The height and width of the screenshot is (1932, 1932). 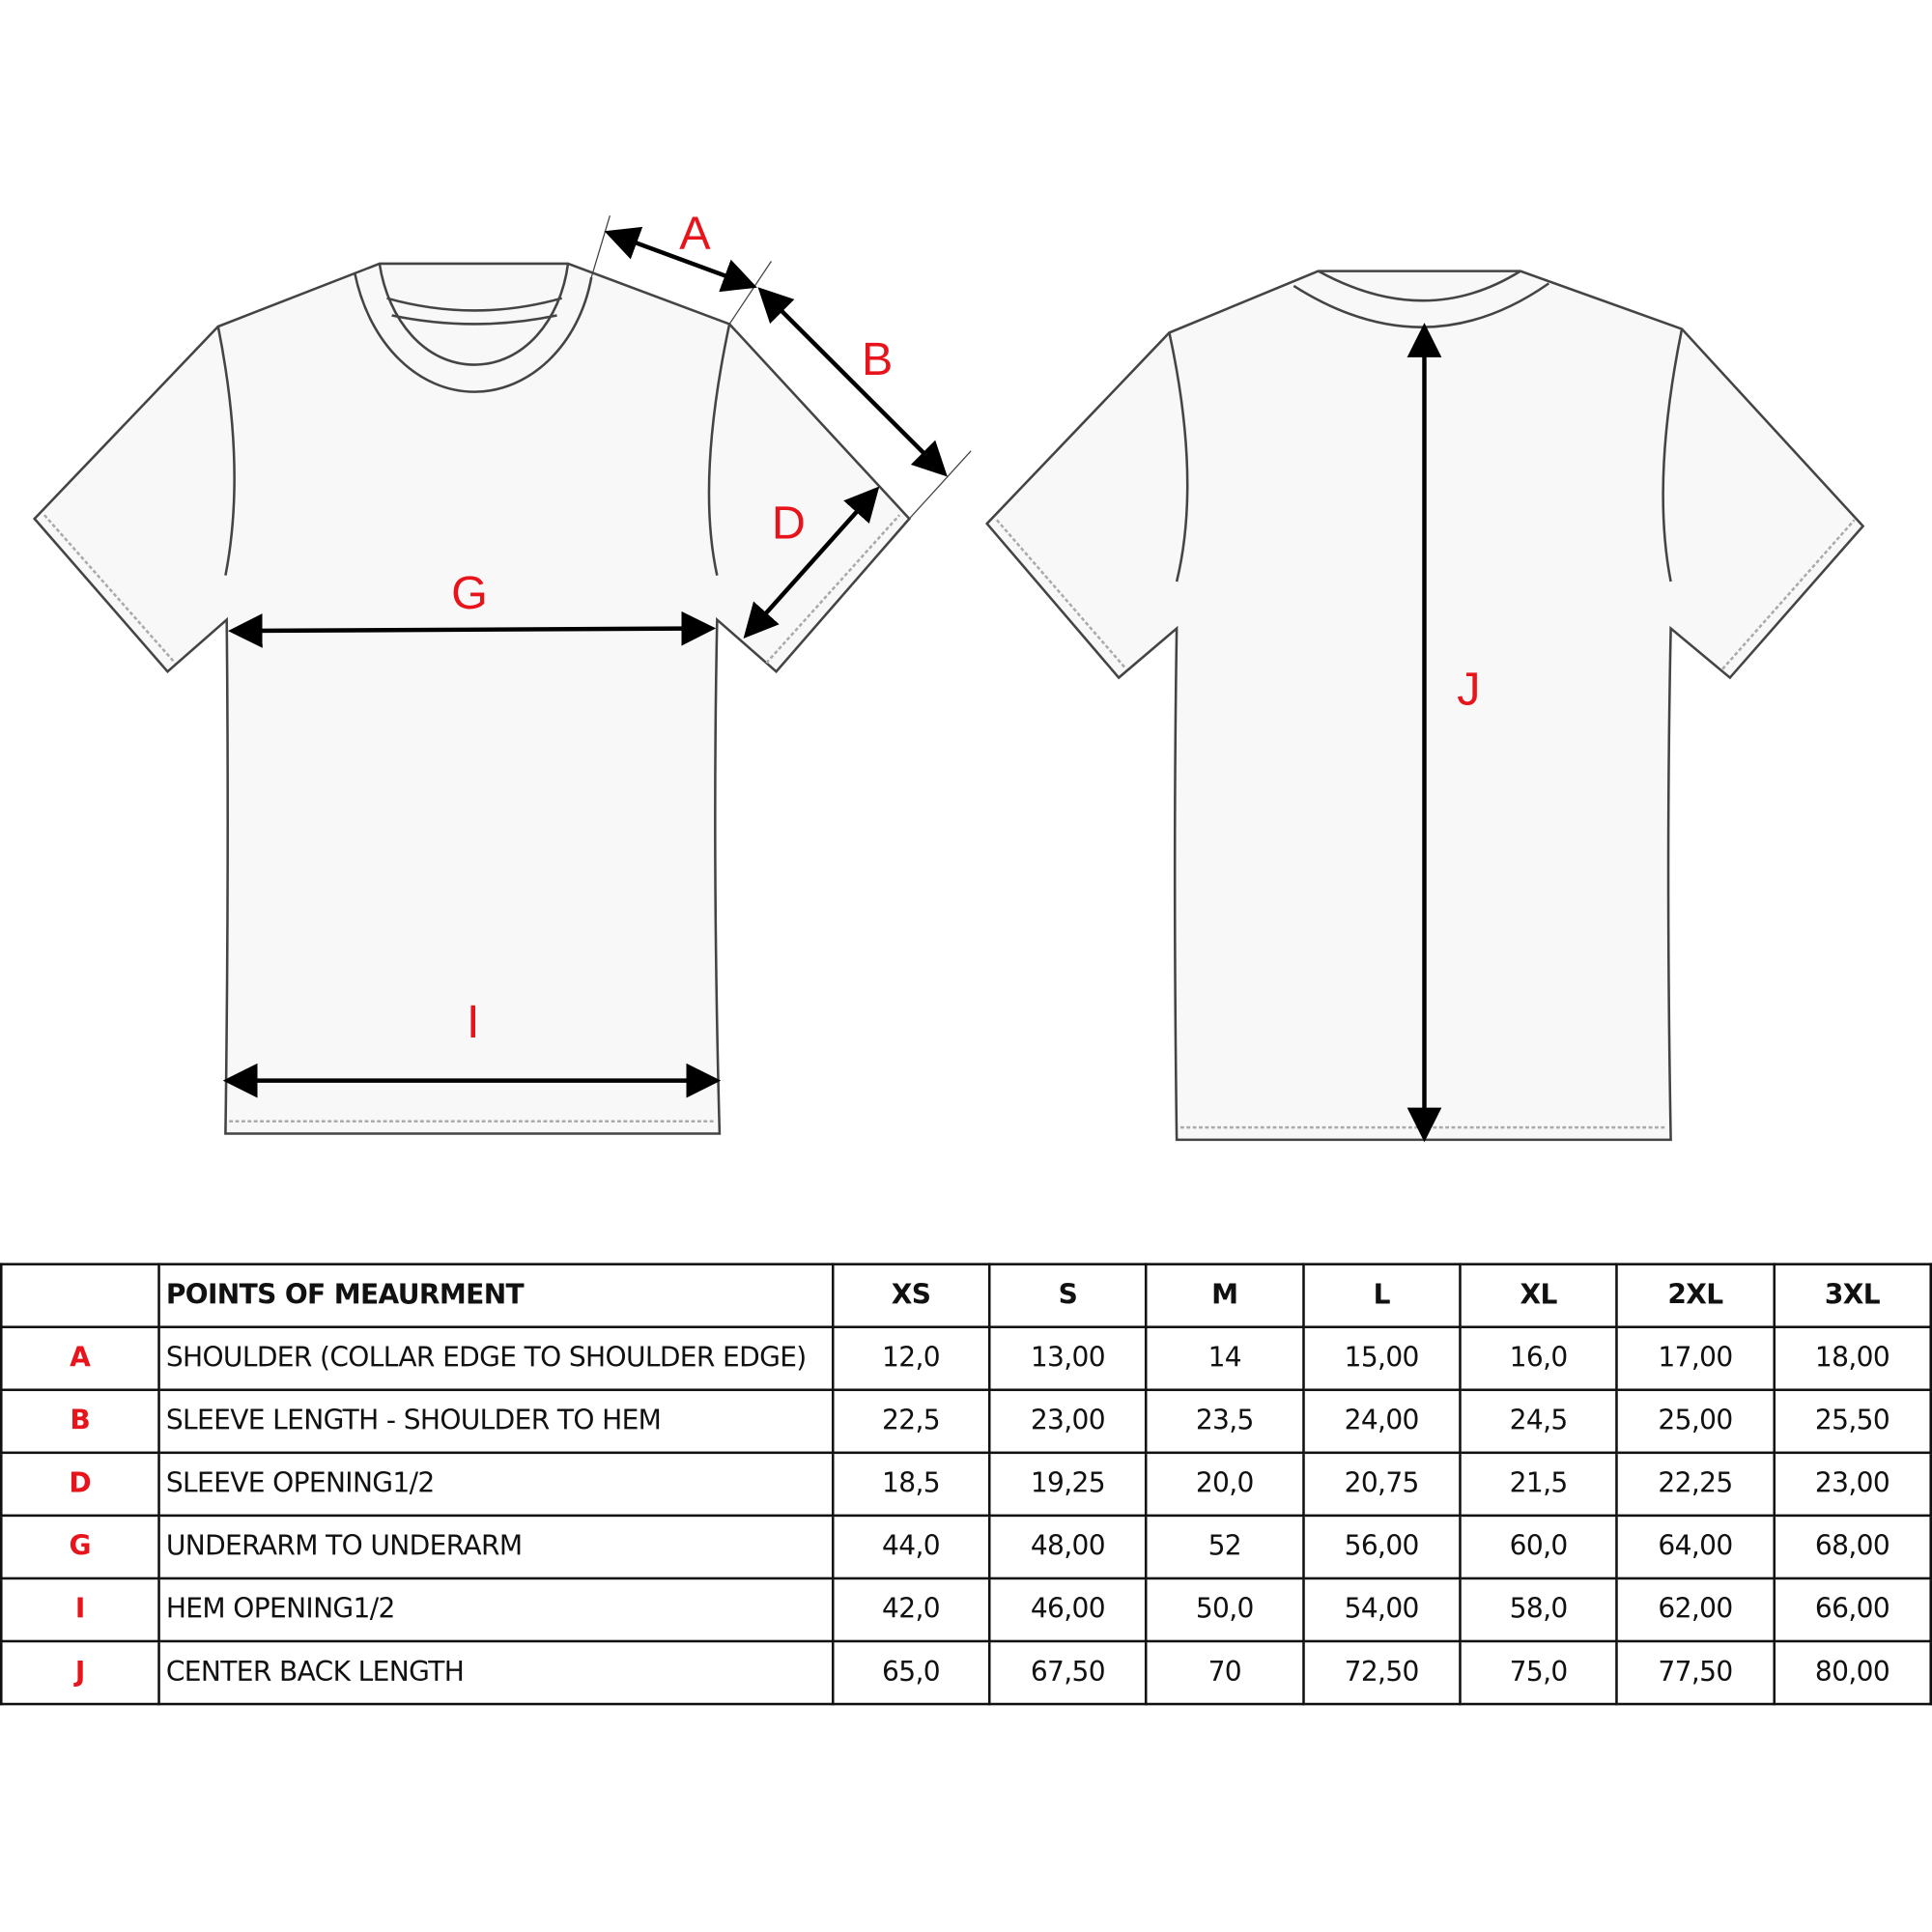 I want to click on header-size: M, so click(x=1225, y=1295).